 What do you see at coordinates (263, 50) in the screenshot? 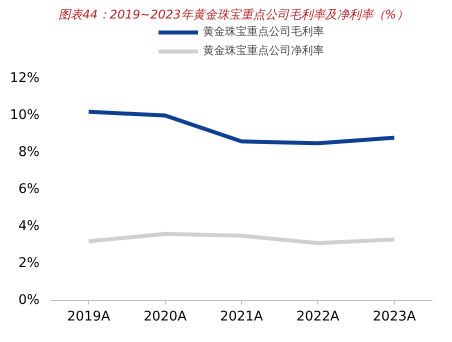
I see `legend-label: 黄金珠宝重点公司净利率` at bounding box center [263, 50].